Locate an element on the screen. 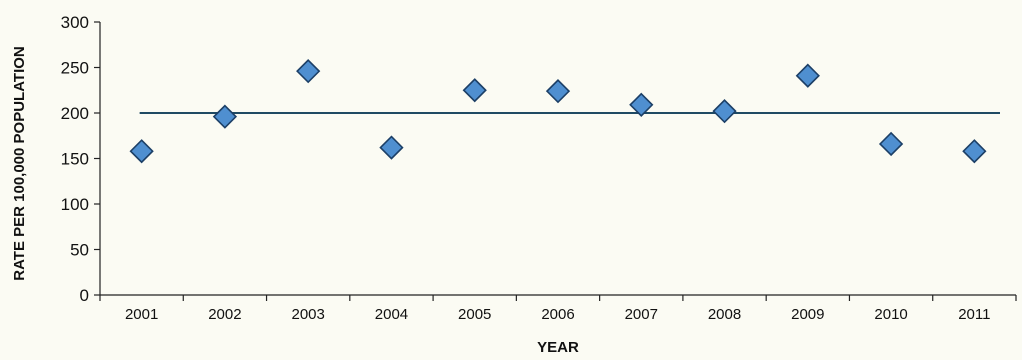 The height and width of the screenshot is (360, 1022). y-tick-label: 150 is located at coordinates (75, 159).